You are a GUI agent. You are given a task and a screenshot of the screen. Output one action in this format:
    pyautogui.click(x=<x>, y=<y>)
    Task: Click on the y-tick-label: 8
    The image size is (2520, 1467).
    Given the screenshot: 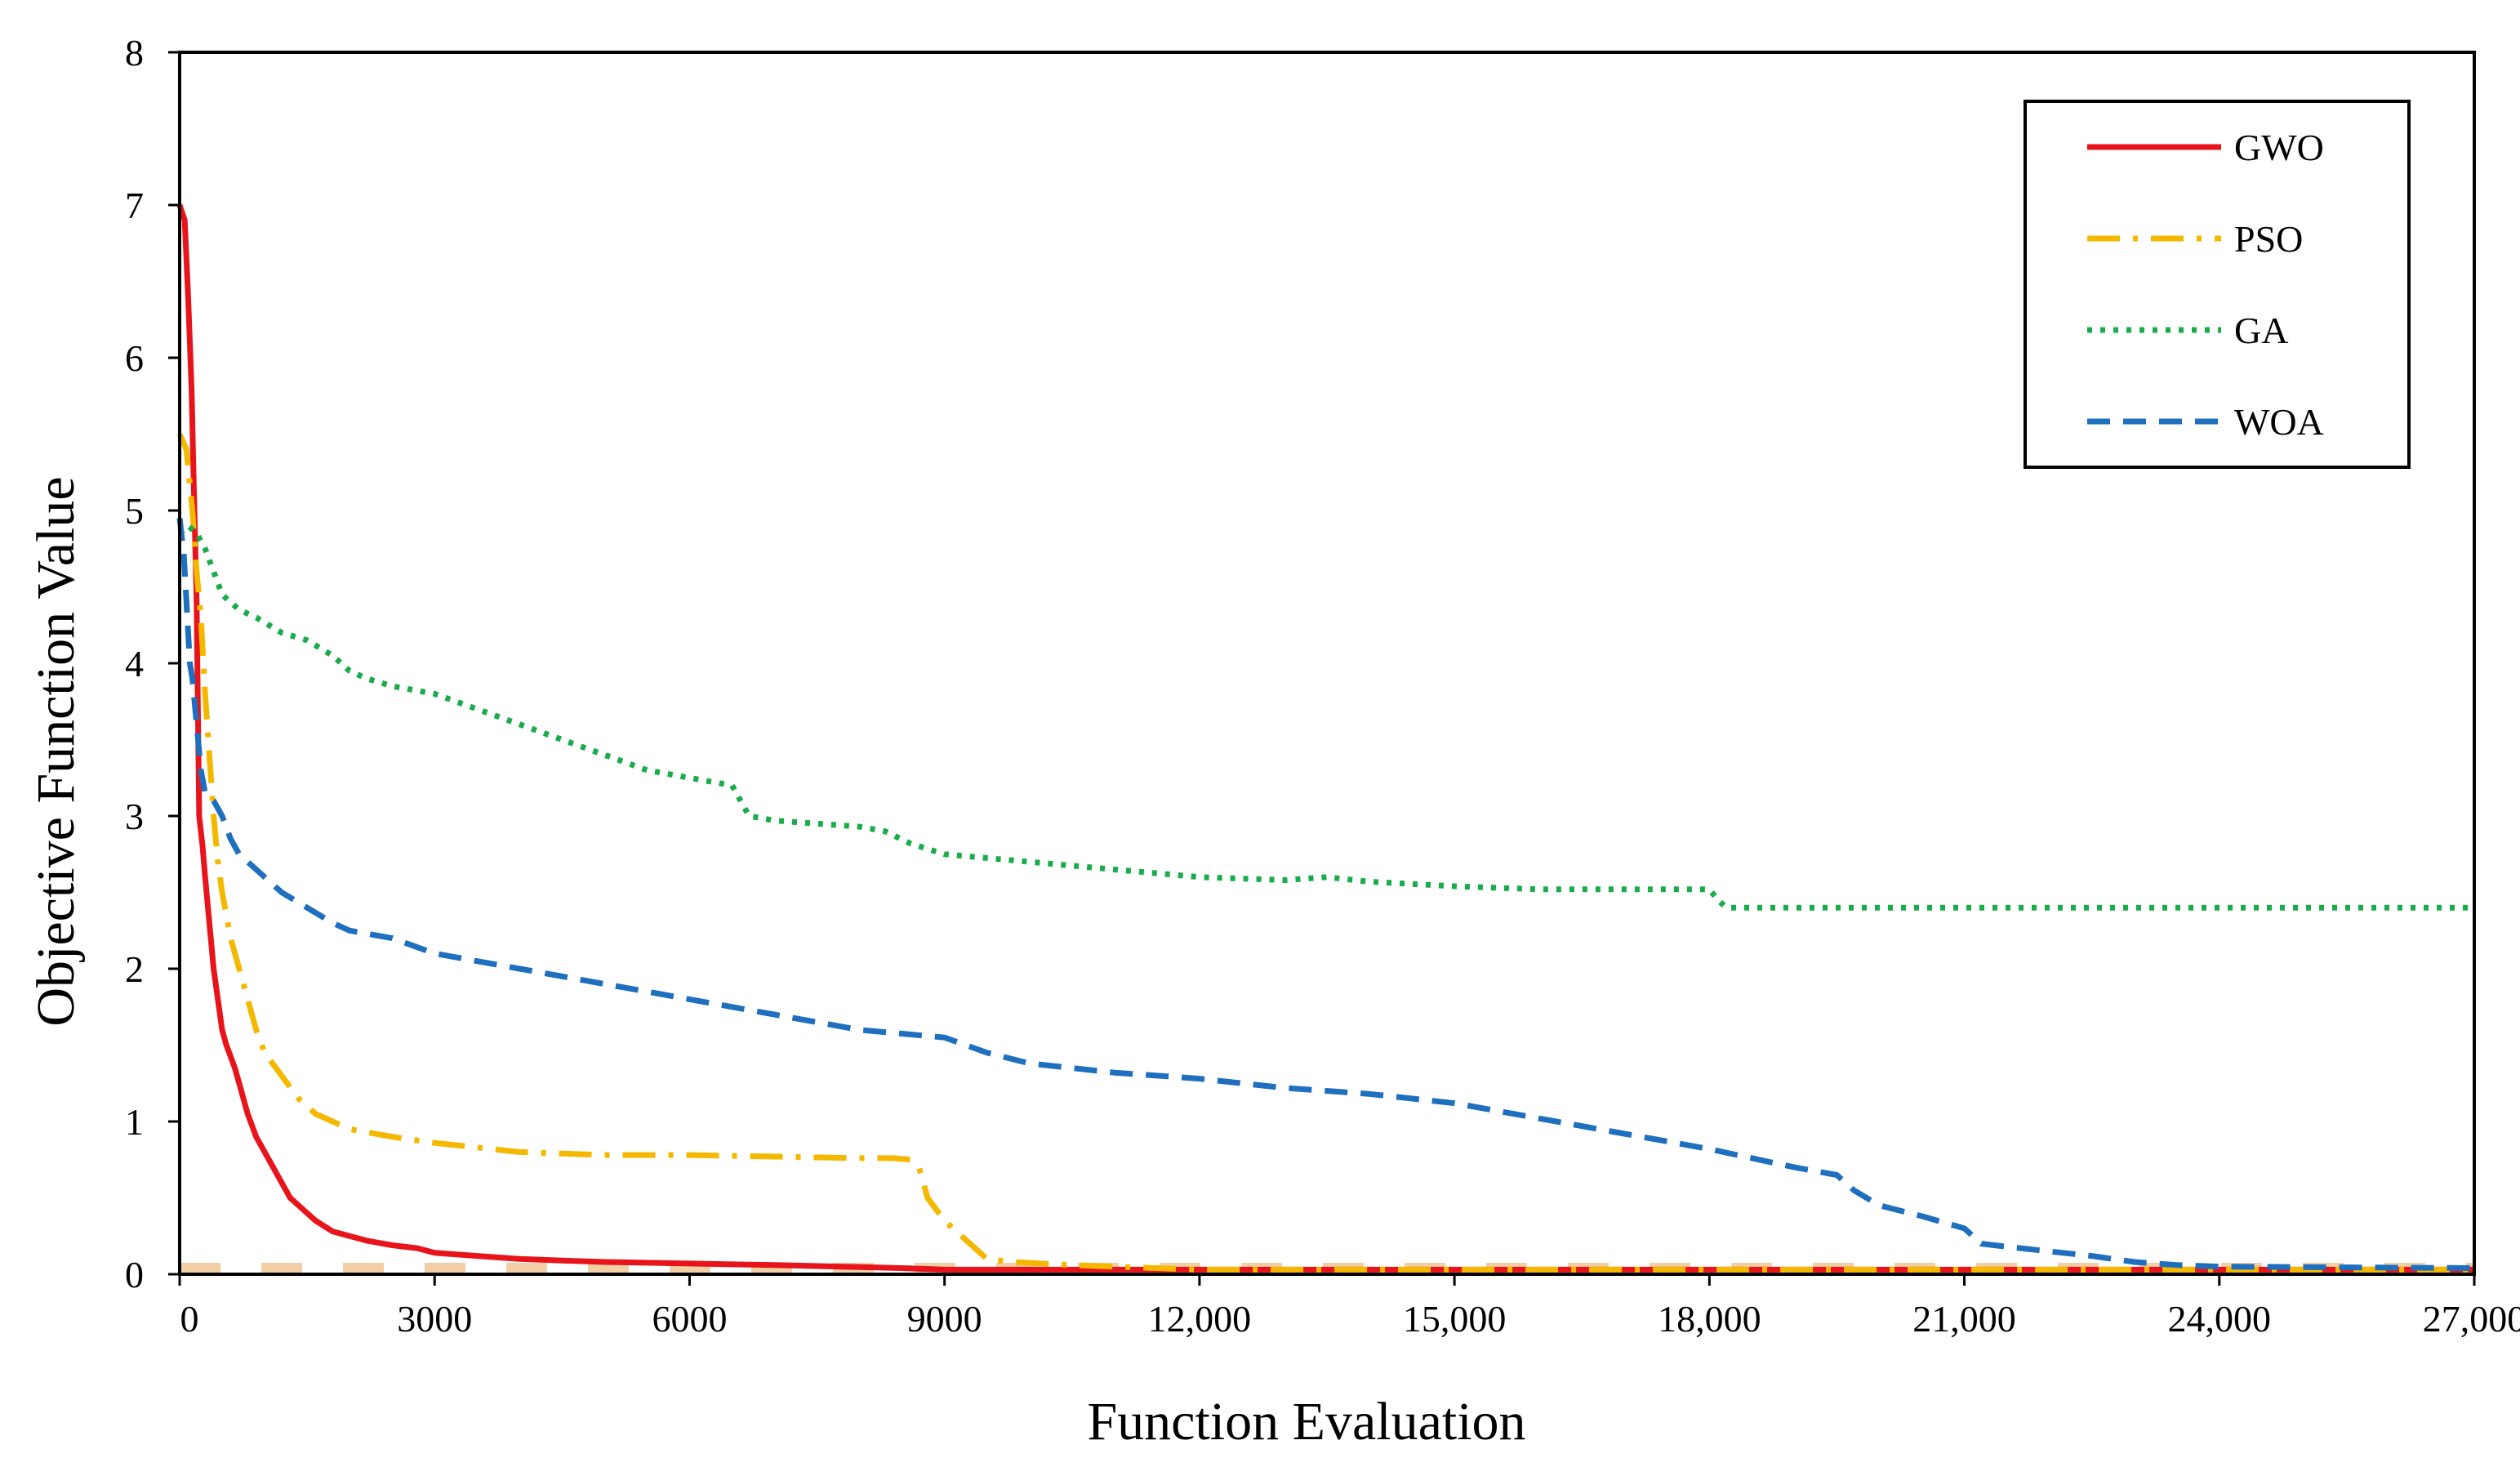 What is the action you would take?
    pyautogui.click(x=135, y=53)
    